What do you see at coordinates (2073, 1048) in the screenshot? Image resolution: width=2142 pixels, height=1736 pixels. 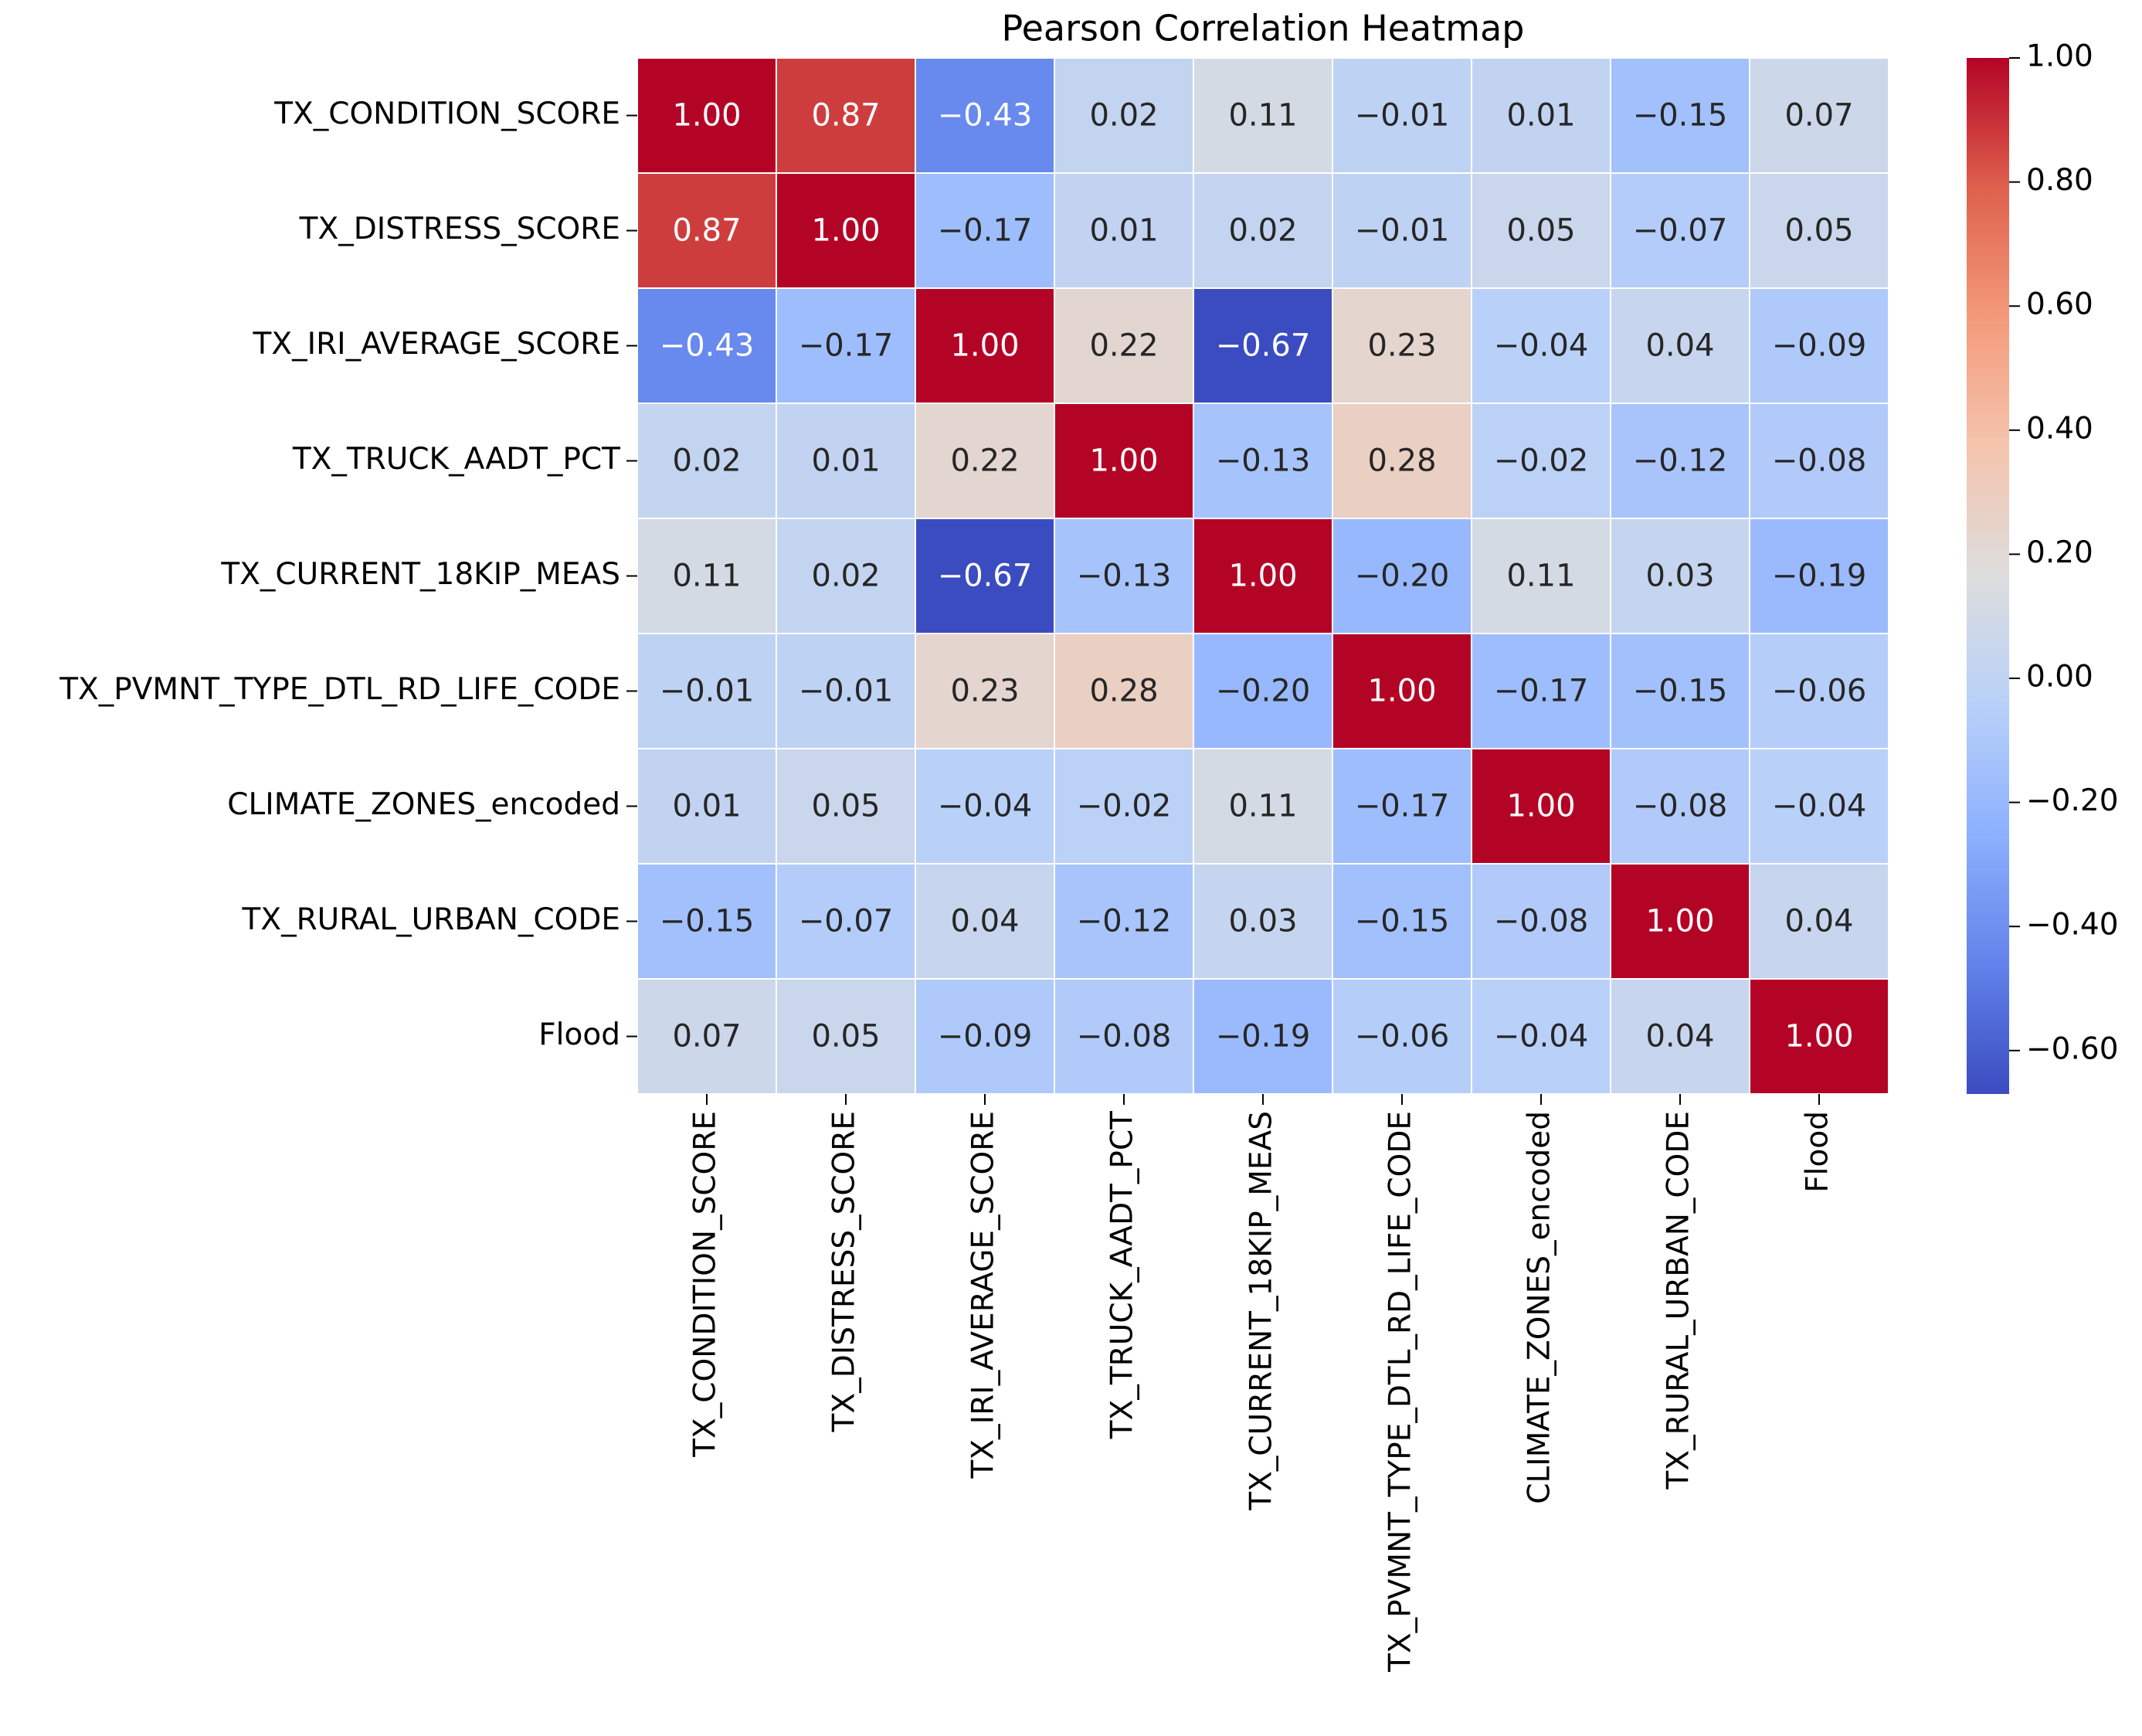 I see `colorbar-tick-label: −0.60` at bounding box center [2073, 1048].